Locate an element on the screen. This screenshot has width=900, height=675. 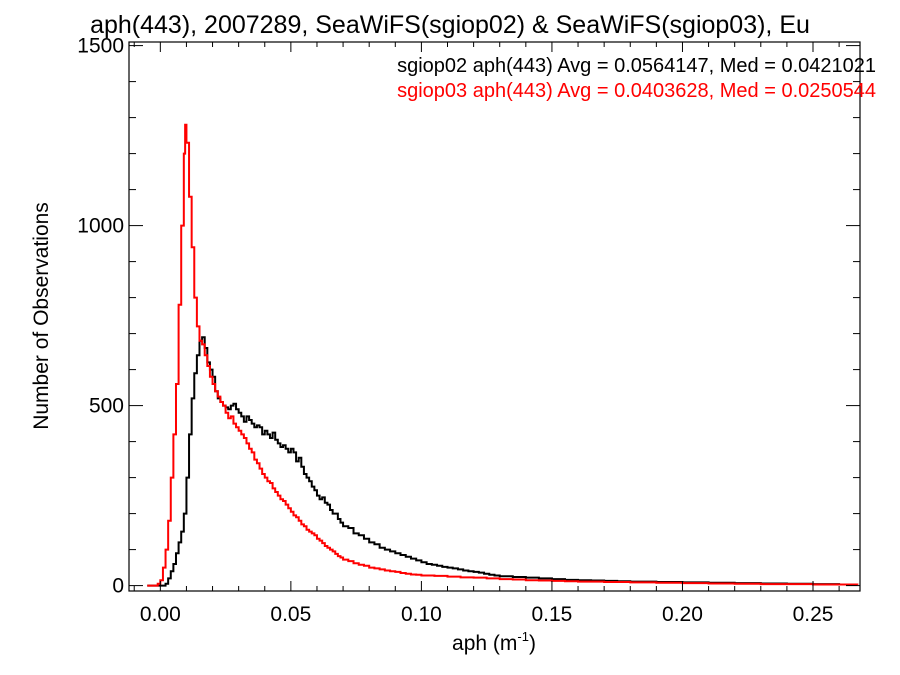
x-tick-label: 0.15 is located at coordinates (551, 614).